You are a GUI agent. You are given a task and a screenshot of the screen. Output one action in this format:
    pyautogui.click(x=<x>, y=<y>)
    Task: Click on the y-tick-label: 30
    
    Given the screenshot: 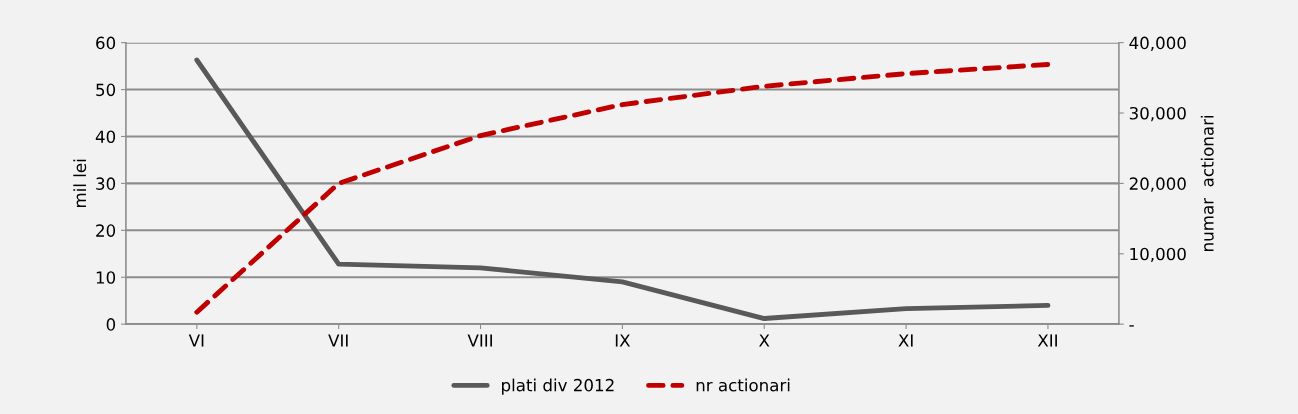 What is the action you would take?
    pyautogui.click(x=106, y=183)
    